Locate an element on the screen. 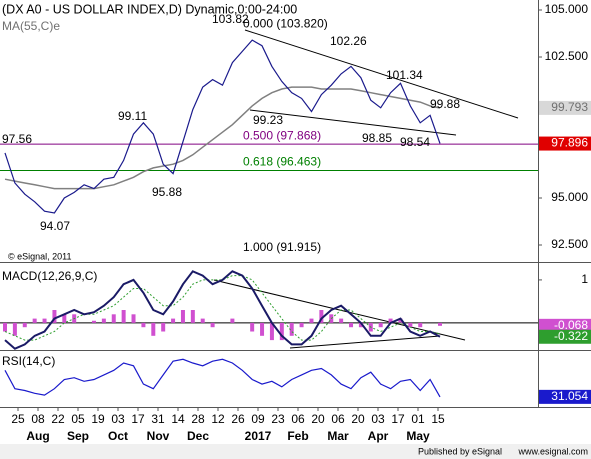 The height and width of the screenshot is (459, 591). annotation: 95.88 is located at coordinates (167, 192).